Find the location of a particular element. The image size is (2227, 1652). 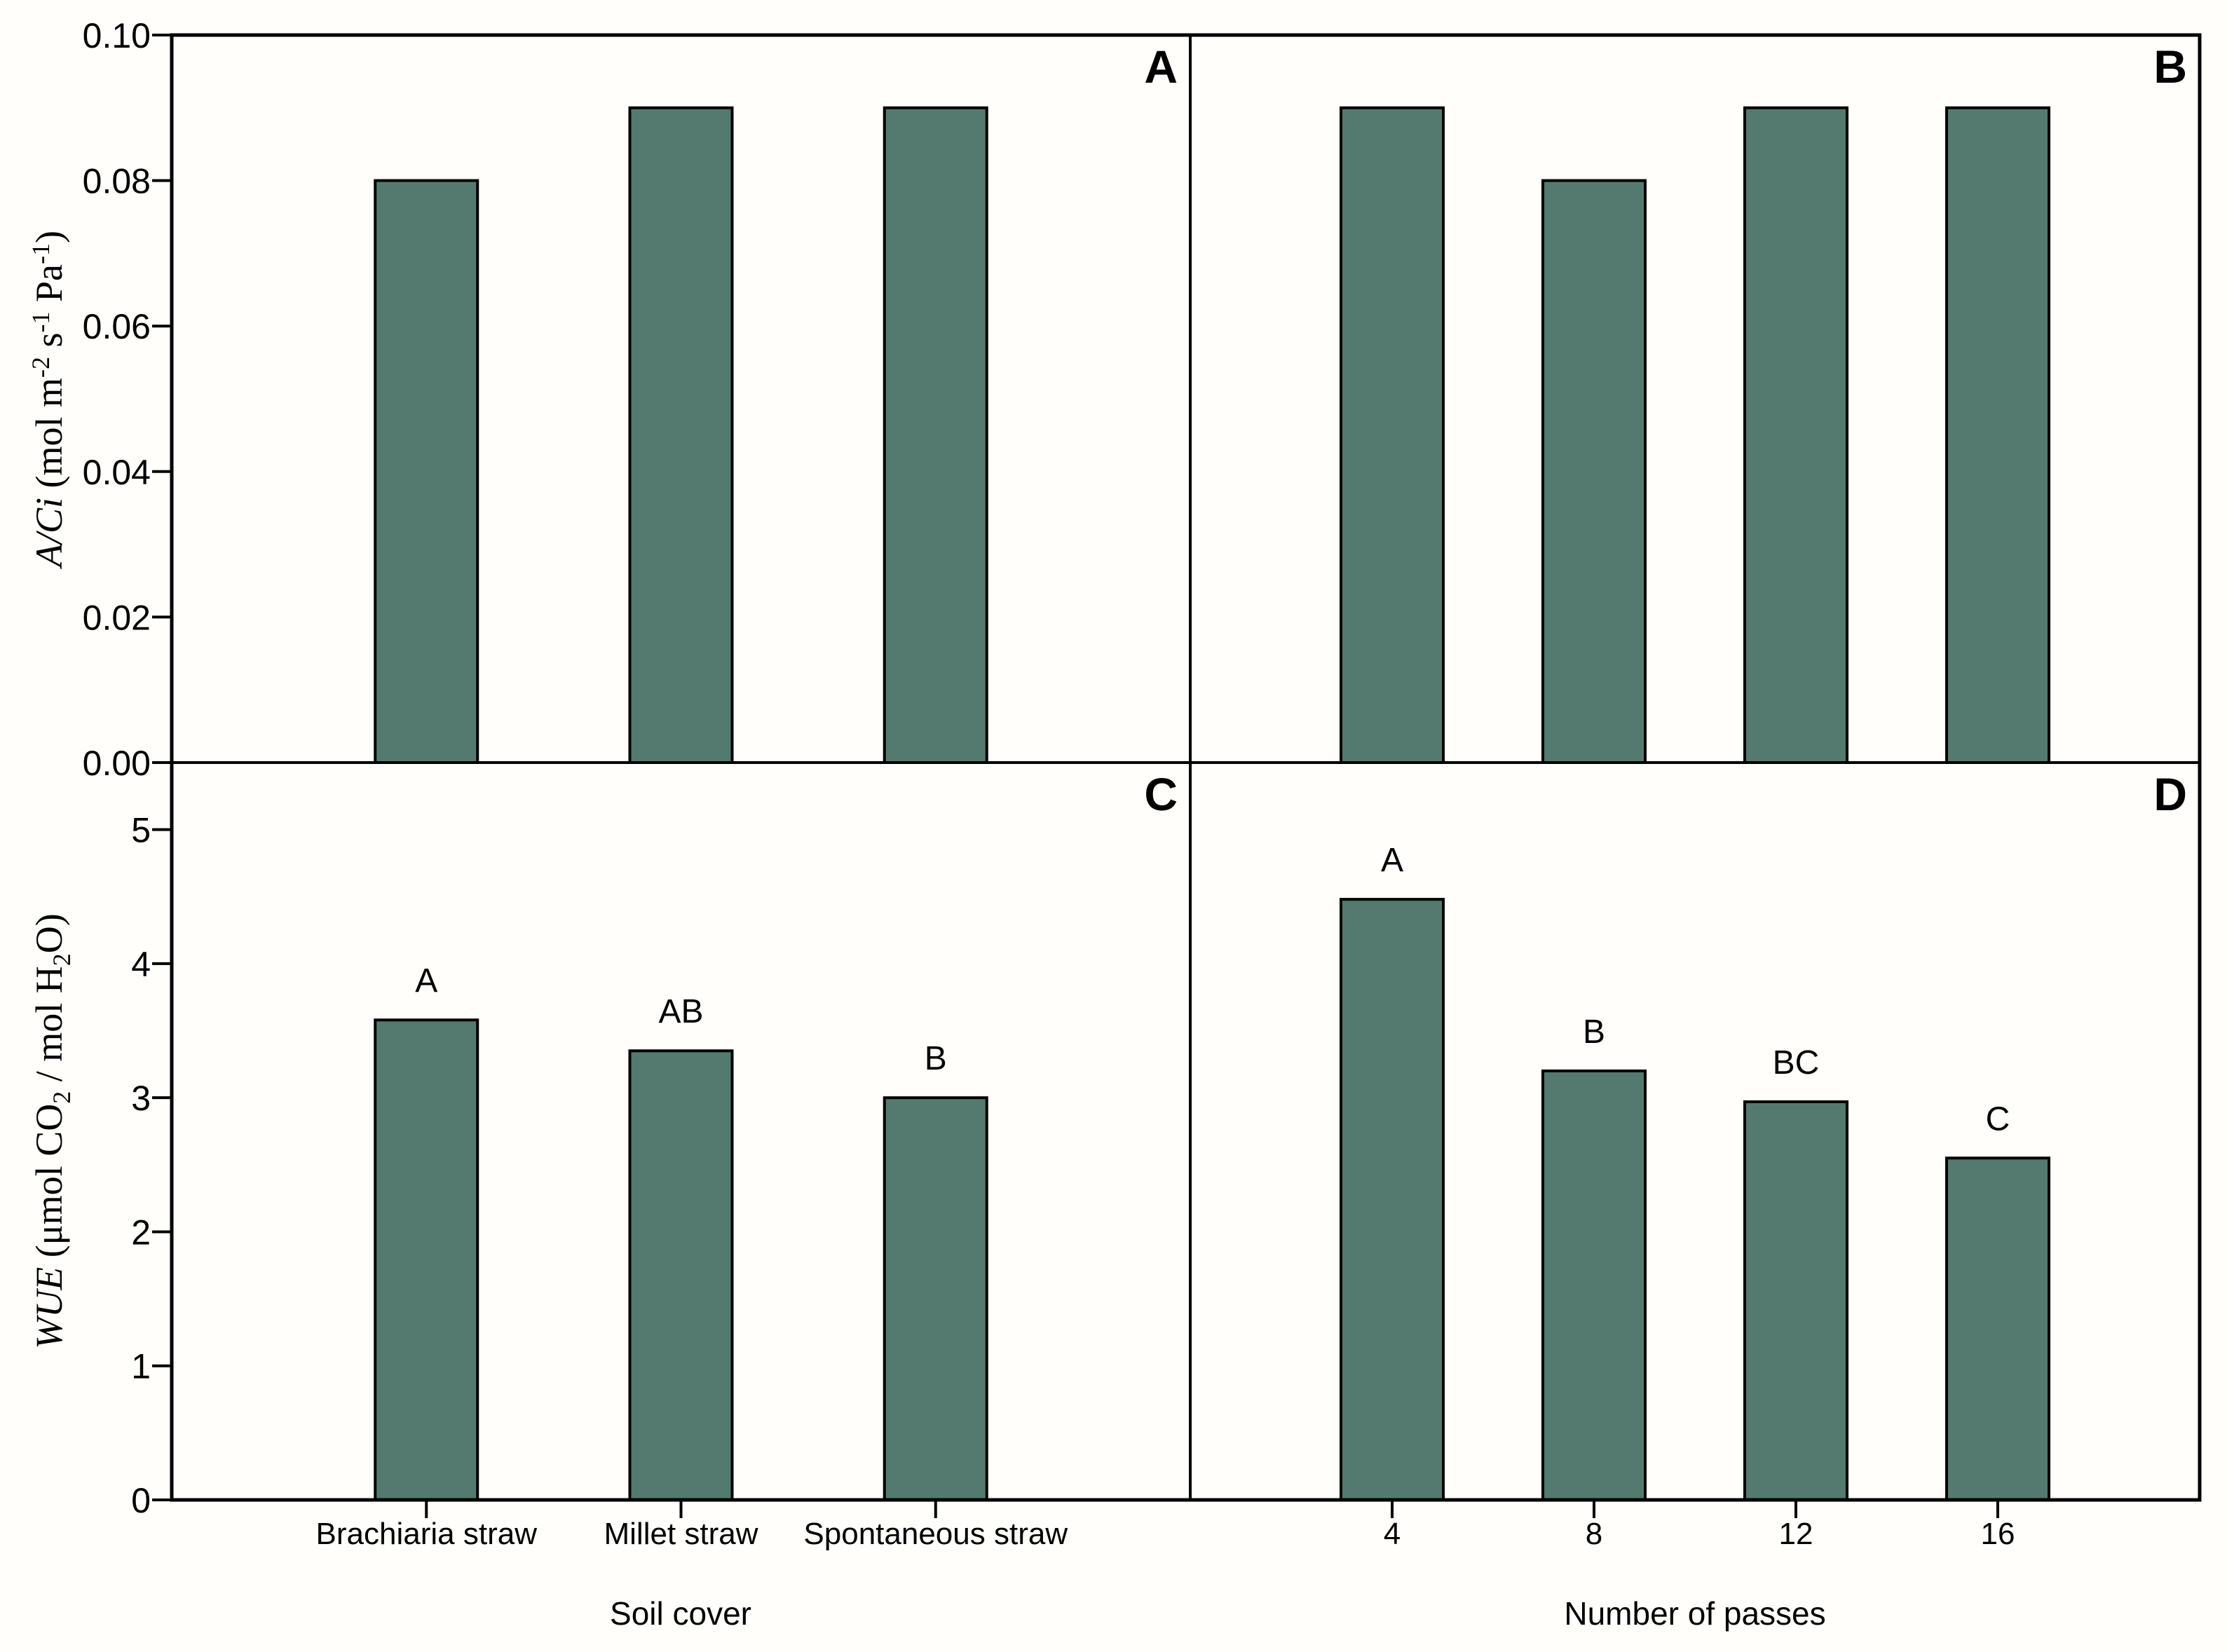

x-category-label: Brachiaria straw is located at coordinates (427, 1534).